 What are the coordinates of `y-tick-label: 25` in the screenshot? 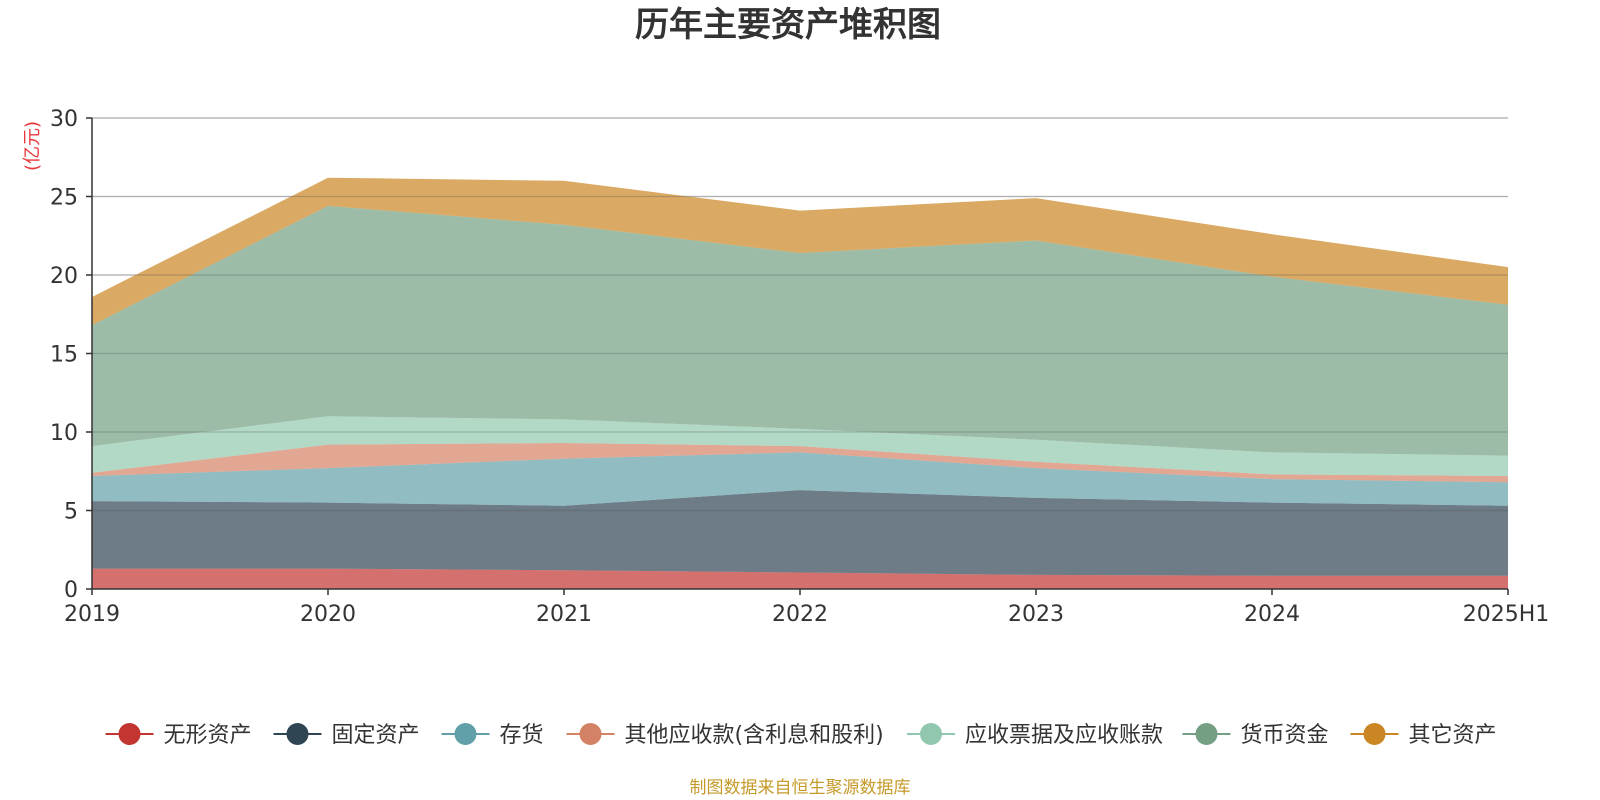 It's located at (64, 198).